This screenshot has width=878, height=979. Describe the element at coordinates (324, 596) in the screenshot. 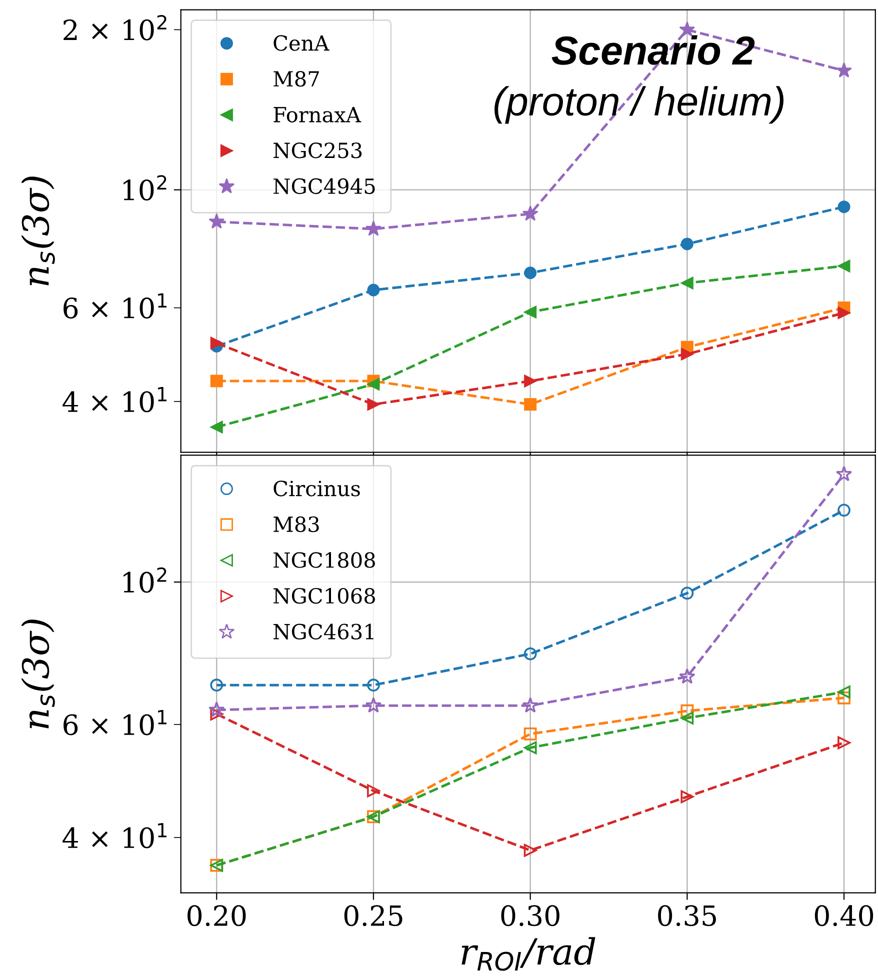

I see `legend-label: NGC1068` at that location.